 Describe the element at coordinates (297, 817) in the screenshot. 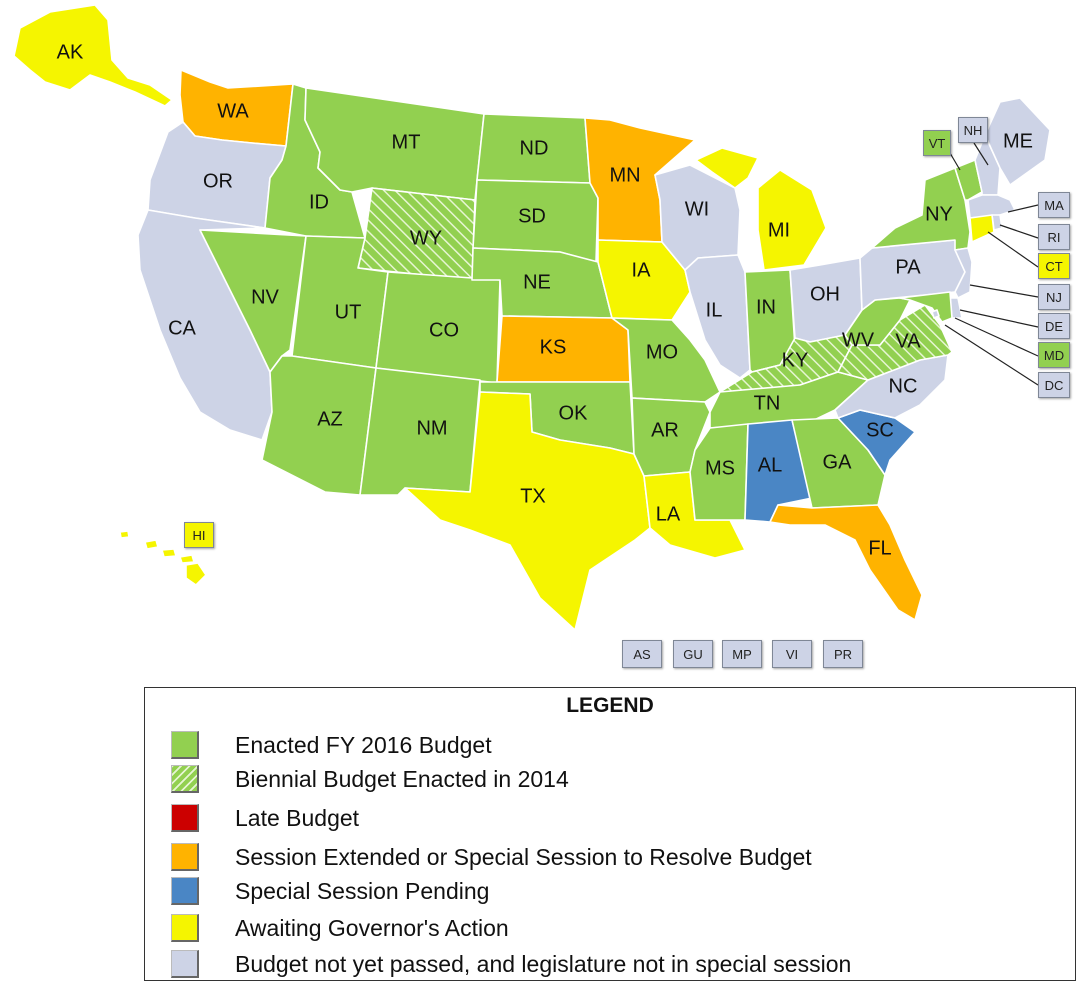

I see `legend-label: Late Budget` at that location.